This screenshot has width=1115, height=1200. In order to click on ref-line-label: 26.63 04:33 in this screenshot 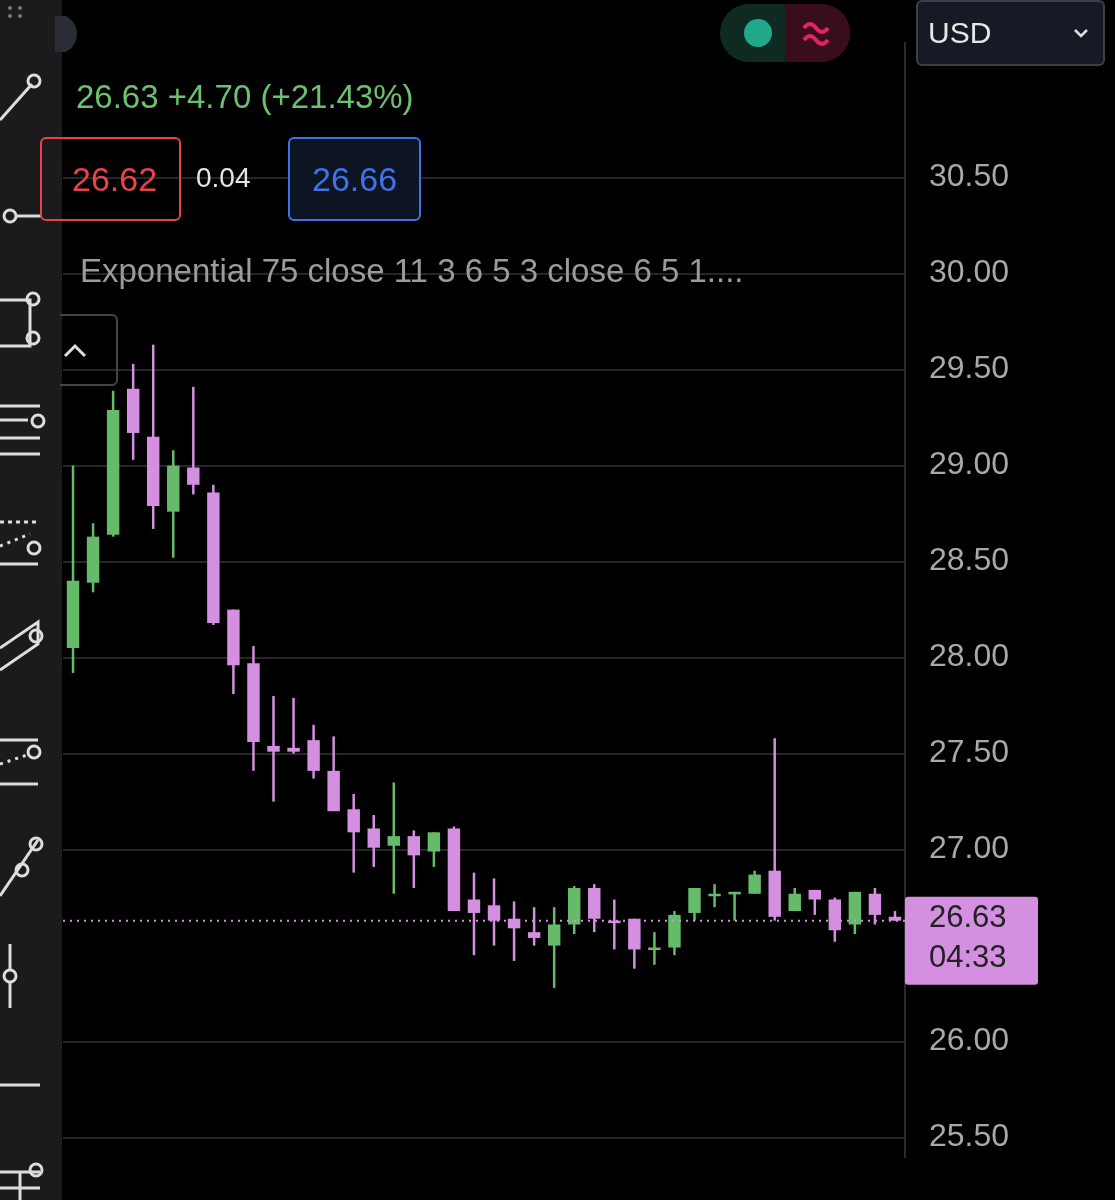, I will do `click(968, 937)`.